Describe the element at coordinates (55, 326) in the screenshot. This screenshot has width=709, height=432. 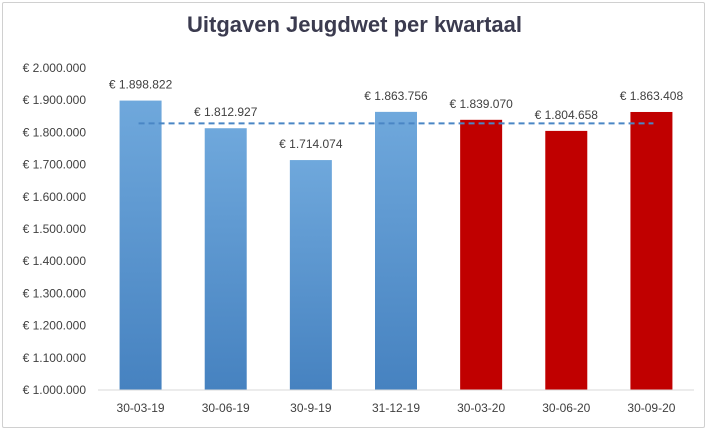
I see `y-tick-label: € 1.200.000` at that location.